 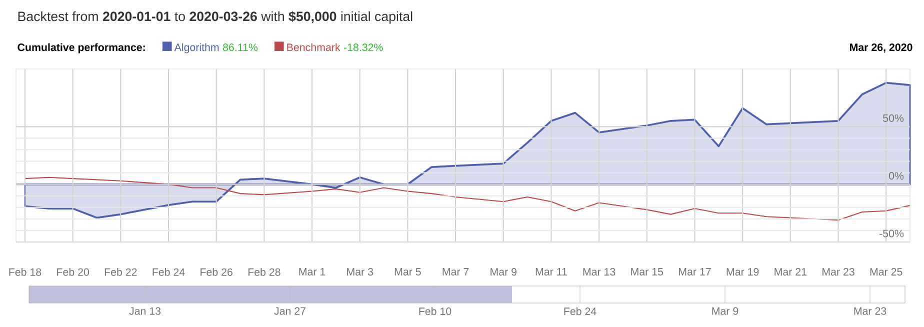 I want to click on text: 86.11%, so click(x=240, y=48).